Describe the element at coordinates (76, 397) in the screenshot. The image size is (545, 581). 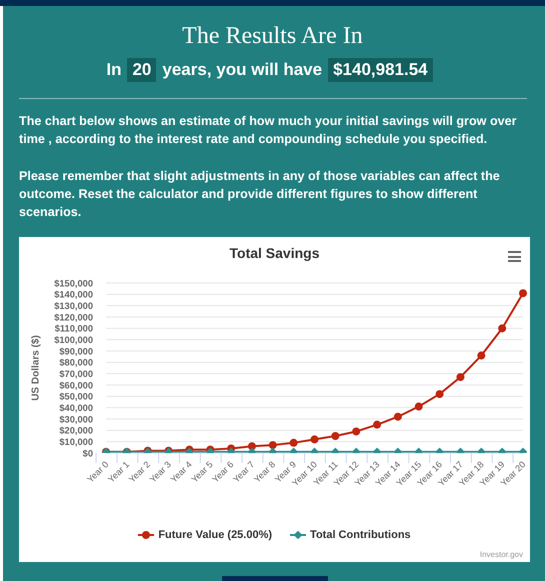
I see `y-tick-label: $50,000` at that location.